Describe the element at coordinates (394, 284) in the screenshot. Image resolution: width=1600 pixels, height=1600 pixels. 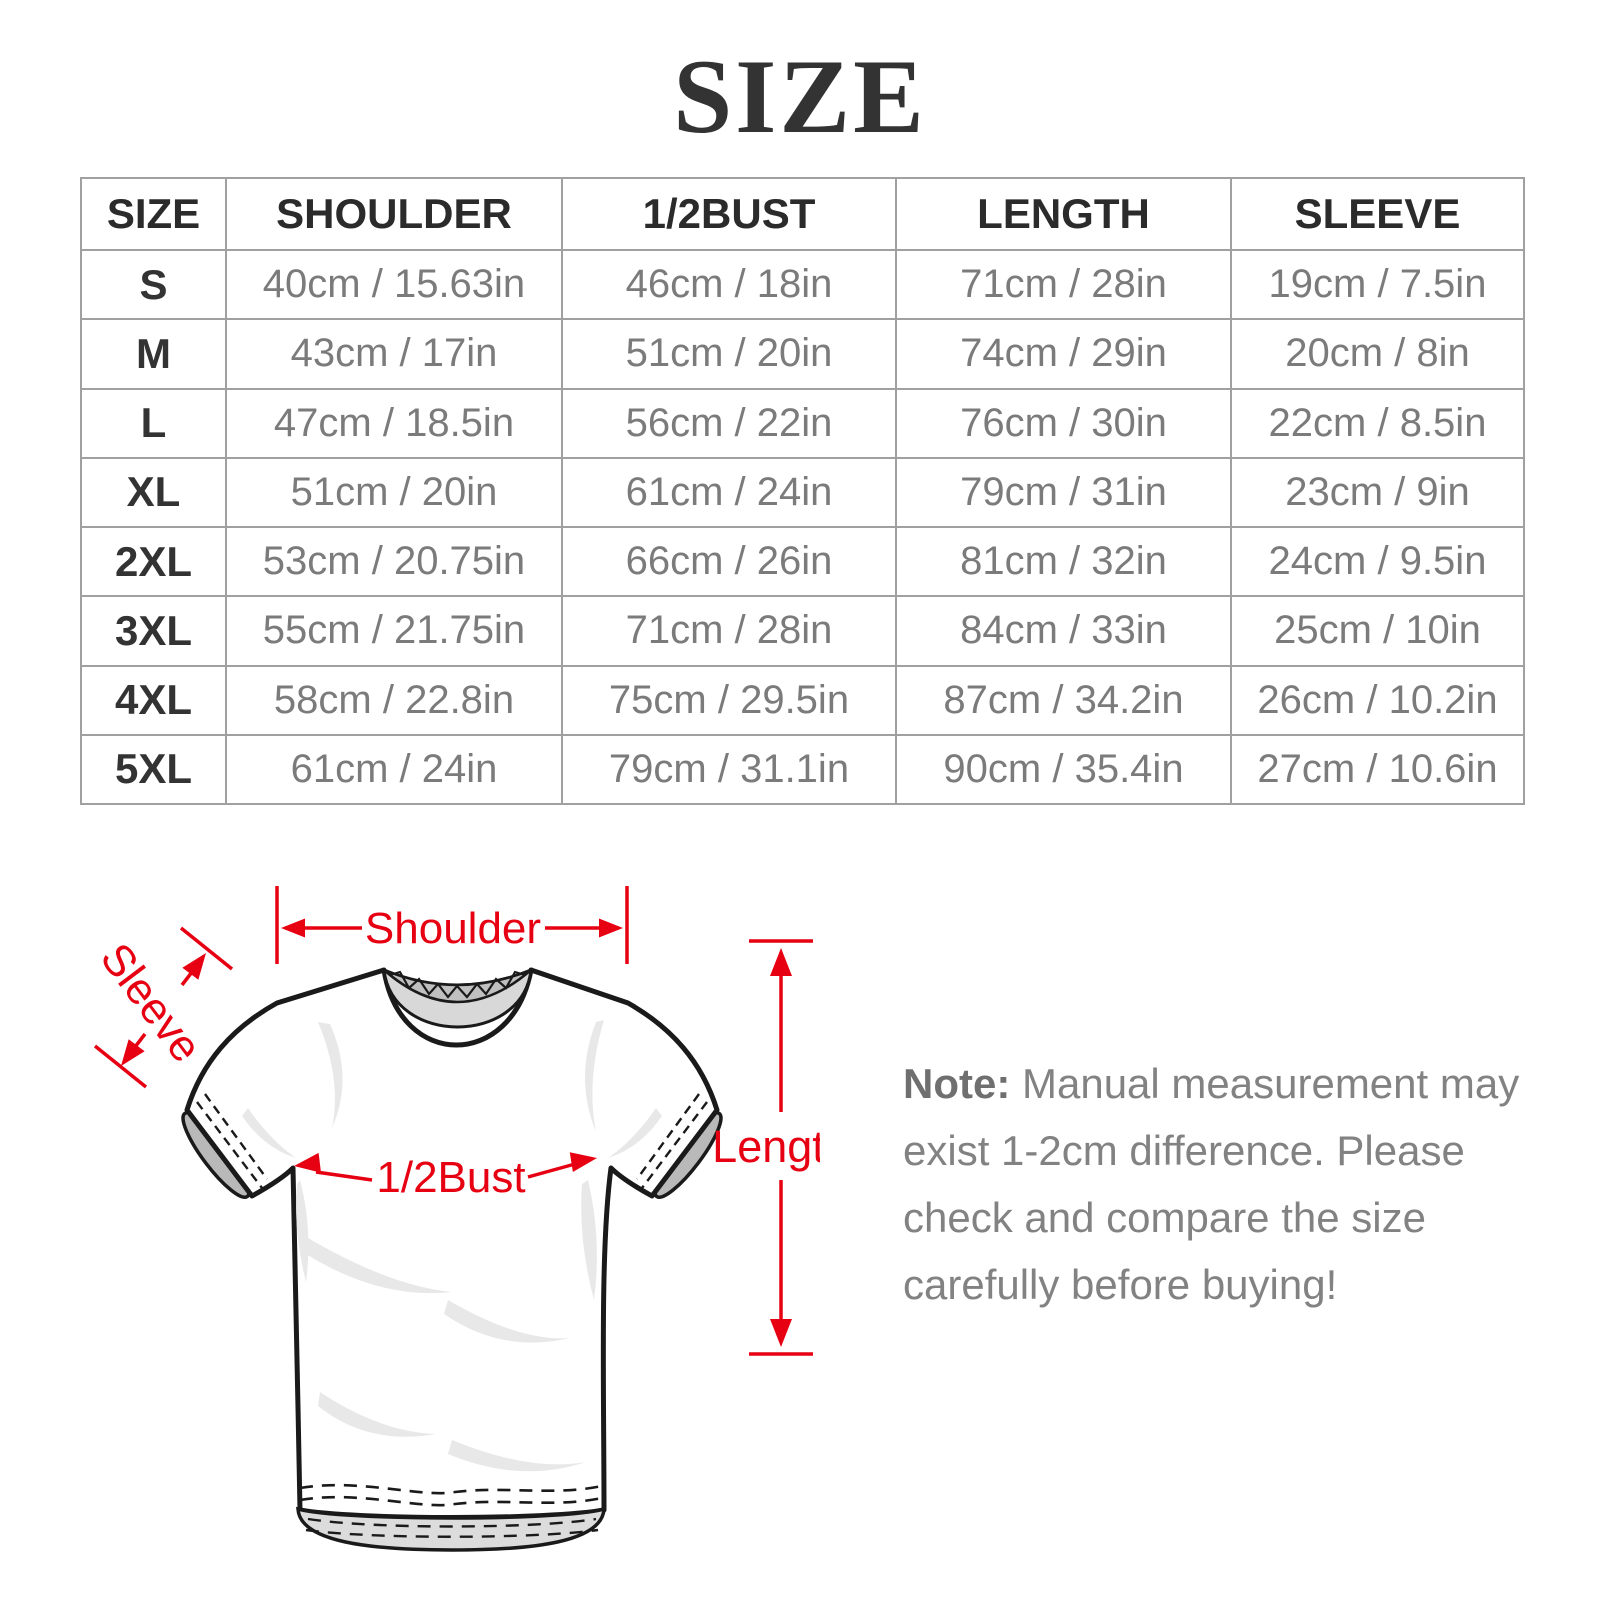
I see `measurement-cell: 40cm / 15.63in` at that location.